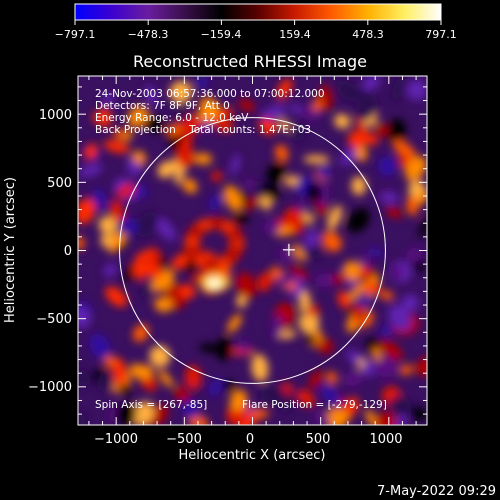  I want to click on spin-axis-label: Spin Axis = [267,-85], so click(151, 405).